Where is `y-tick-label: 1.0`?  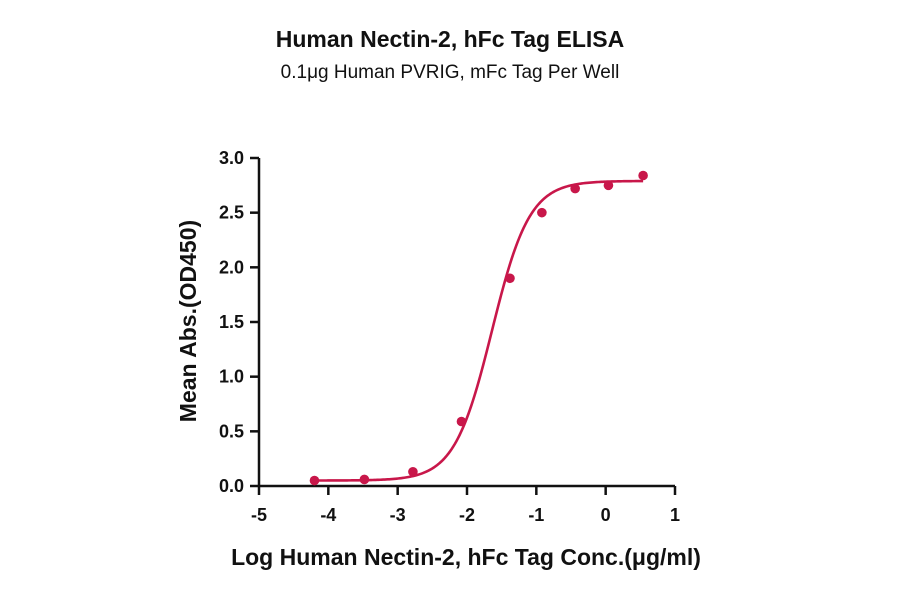 y-tick-label: 1.0 is located at coordinates (231, 377).